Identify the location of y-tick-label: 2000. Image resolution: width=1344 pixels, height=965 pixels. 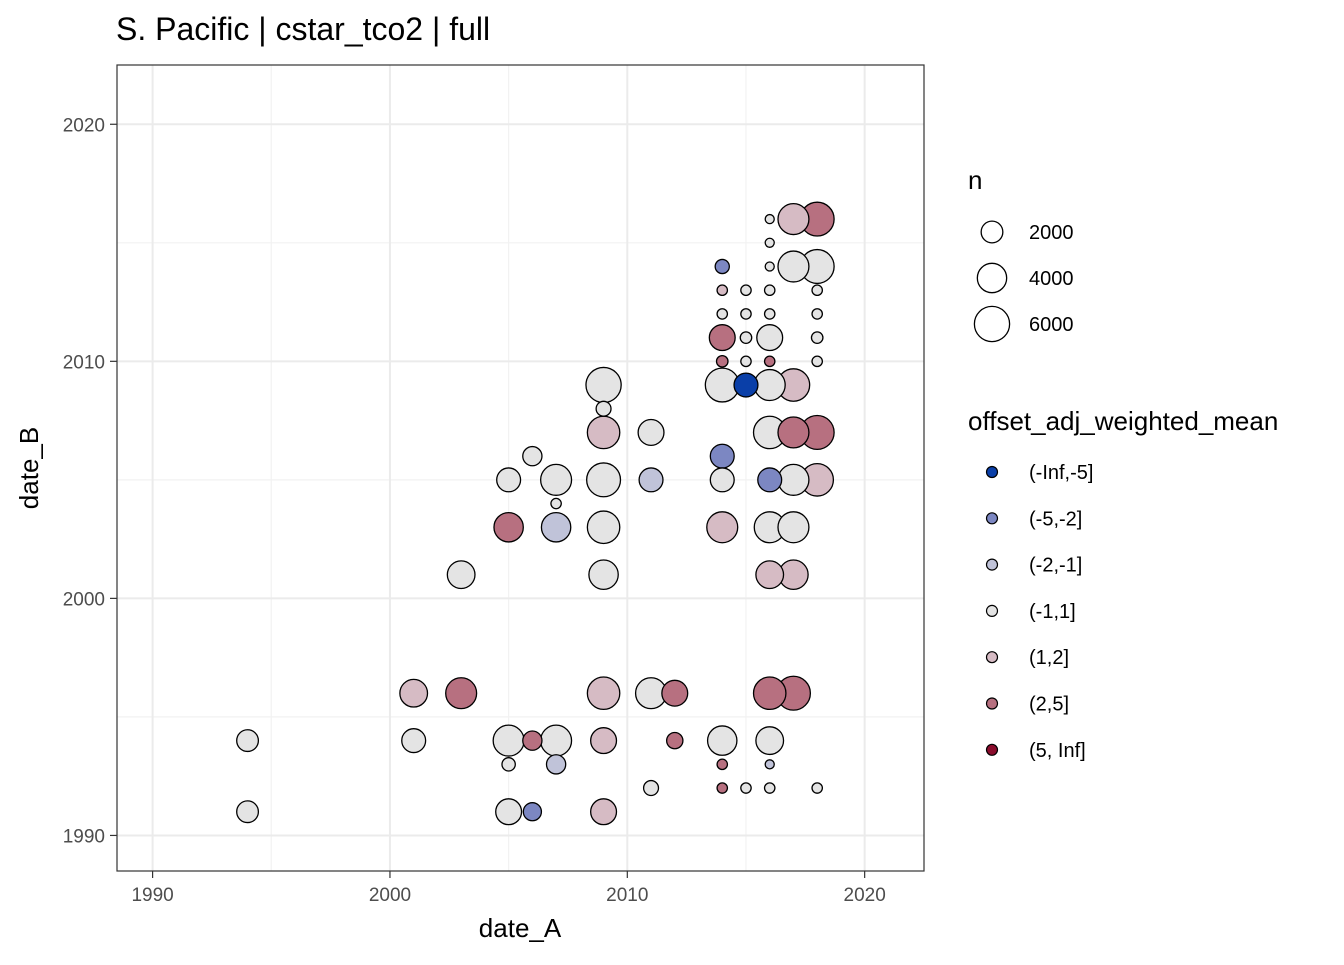
(84, 599).